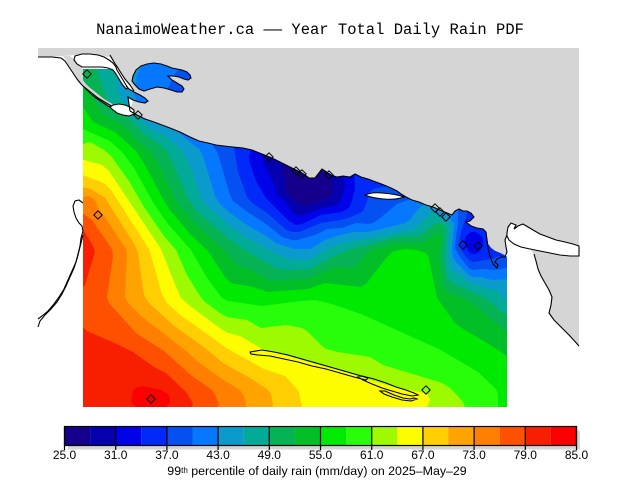  Describe the element at coordinates (167, 455) in the screenshot. I see `svg-text: 37.0` at that location.